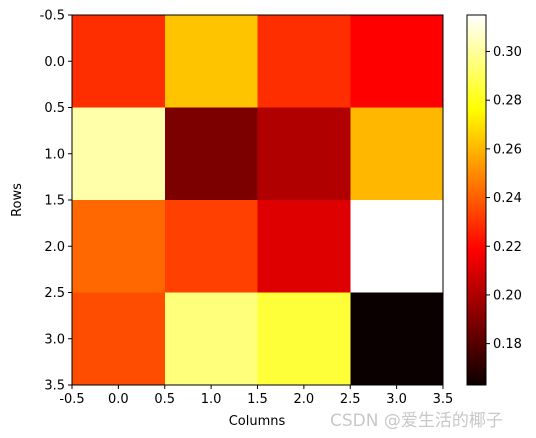 This screenshot has height=438, width=536. What do you see at coordinates (507, 198) in the screenshot?
I see `colorbar-tick-label: 0.24` at bounding box center [507, 198].